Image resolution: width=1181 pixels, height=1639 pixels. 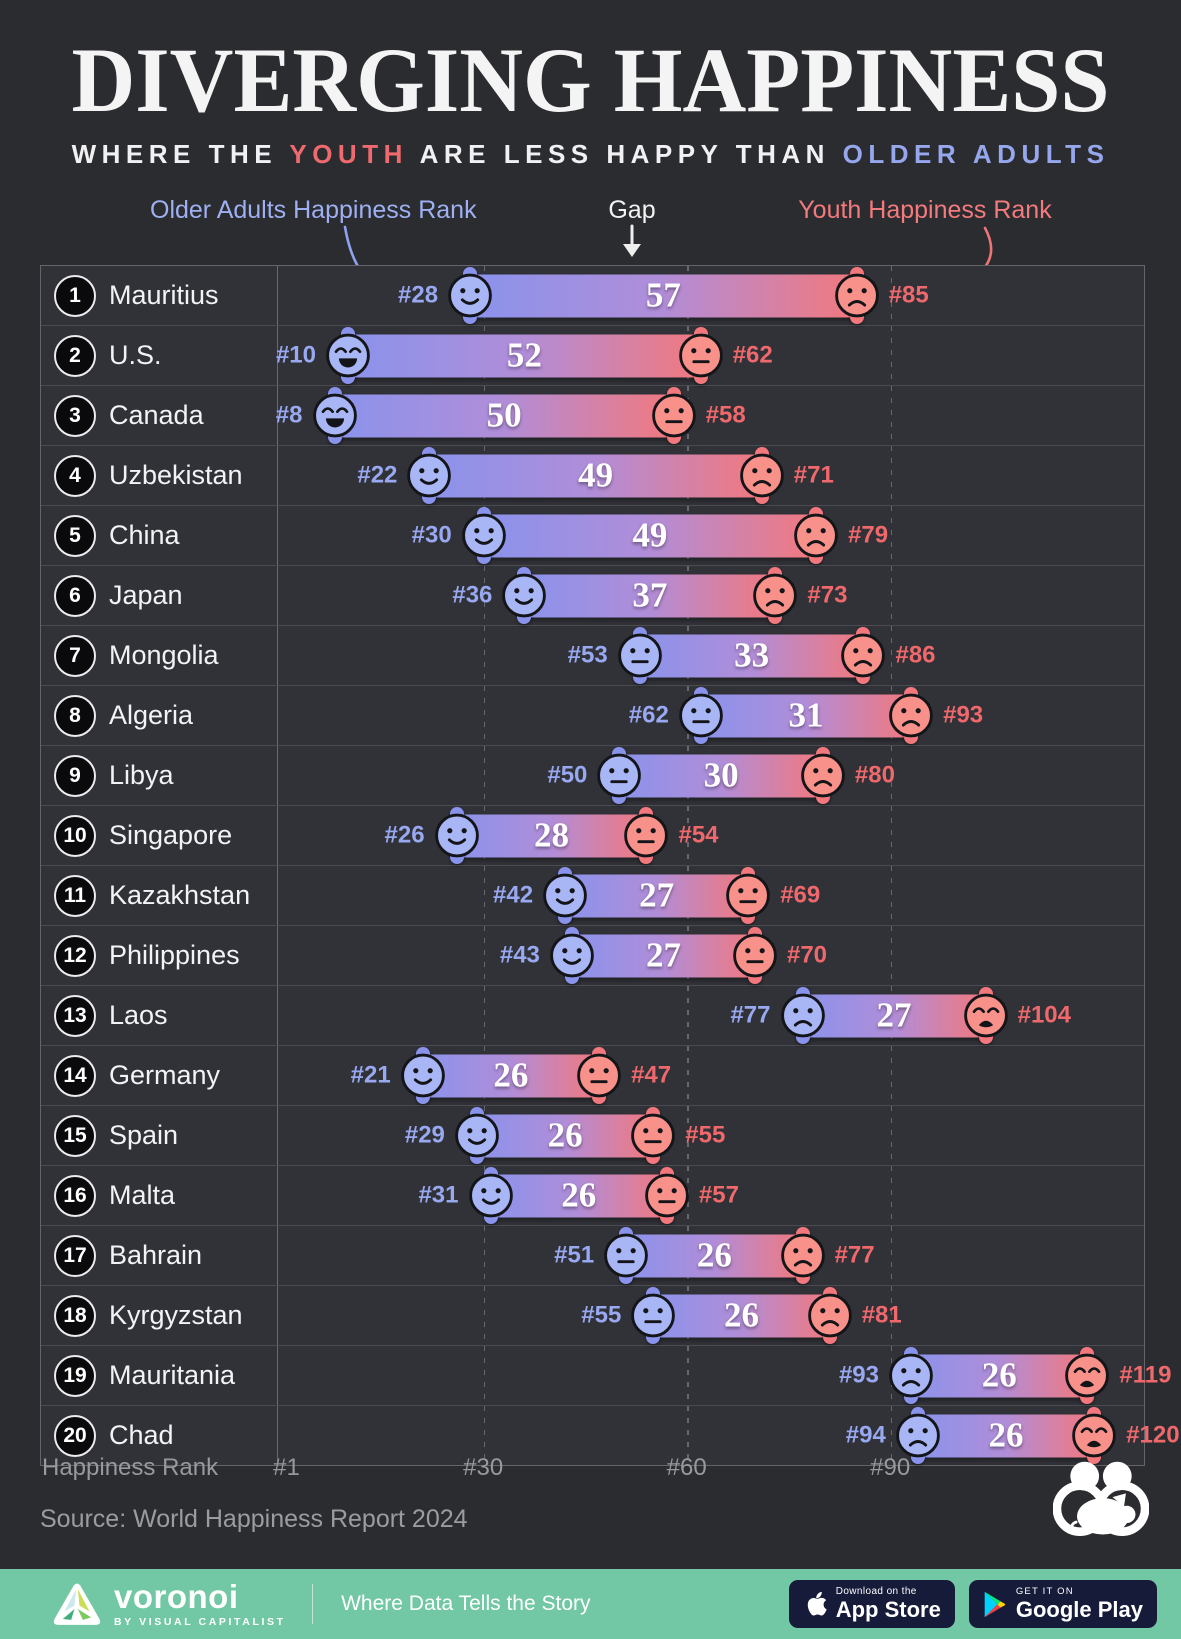 What do you see at coordinates (289, 415) in the screenshot?
I see `older-rank-label: #8` at bounding box center [289, 415].